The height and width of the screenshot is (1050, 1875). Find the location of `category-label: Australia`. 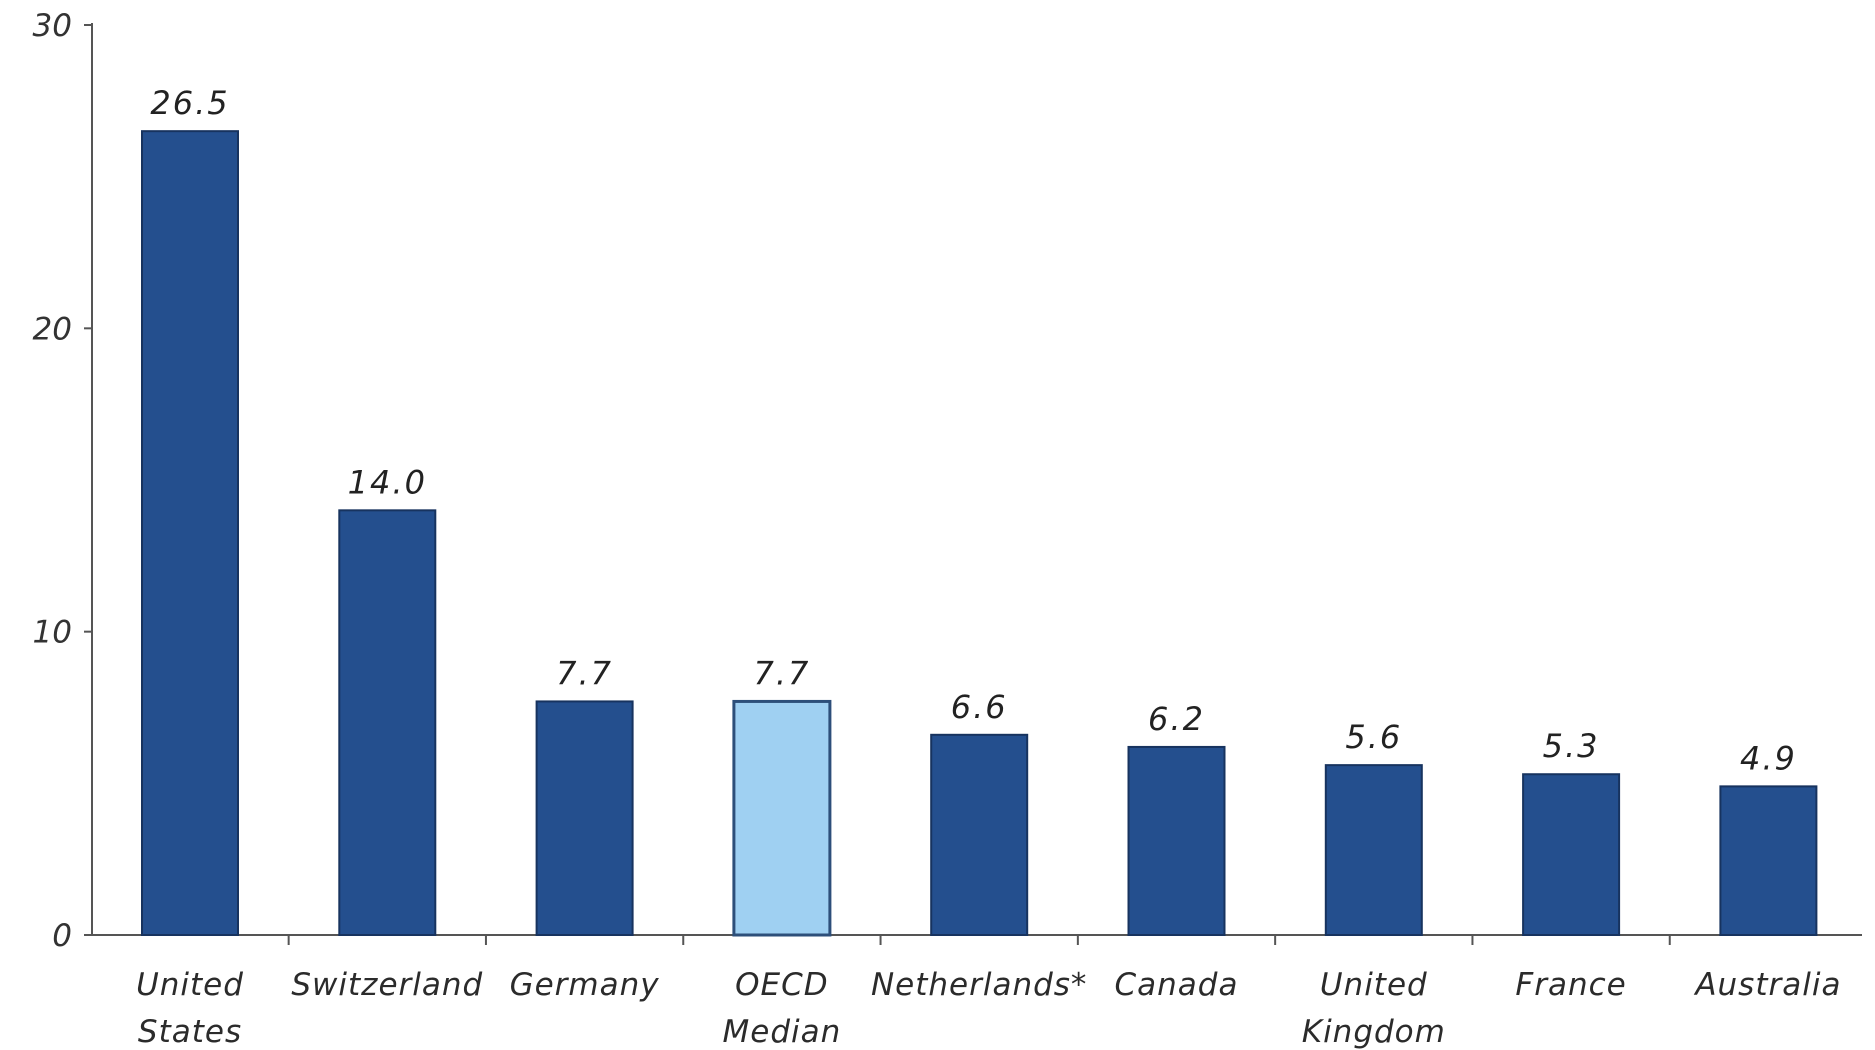

category-label: Australia is located at coordinates (1767, 985).